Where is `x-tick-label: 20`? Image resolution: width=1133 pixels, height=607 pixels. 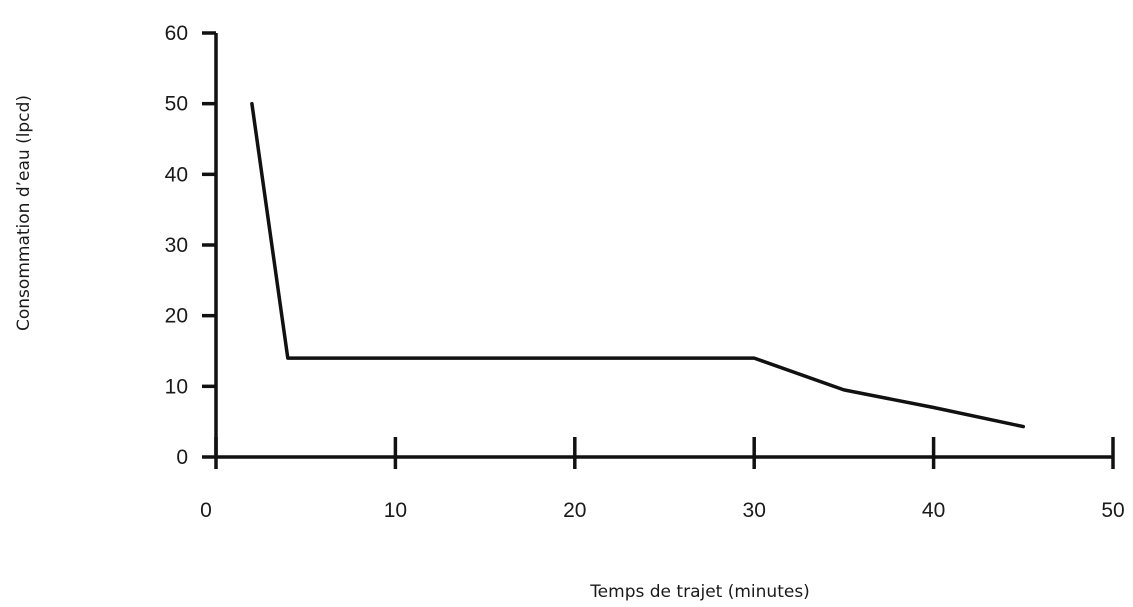 x-tick-label: 20 is located at coordinates (574, 510).